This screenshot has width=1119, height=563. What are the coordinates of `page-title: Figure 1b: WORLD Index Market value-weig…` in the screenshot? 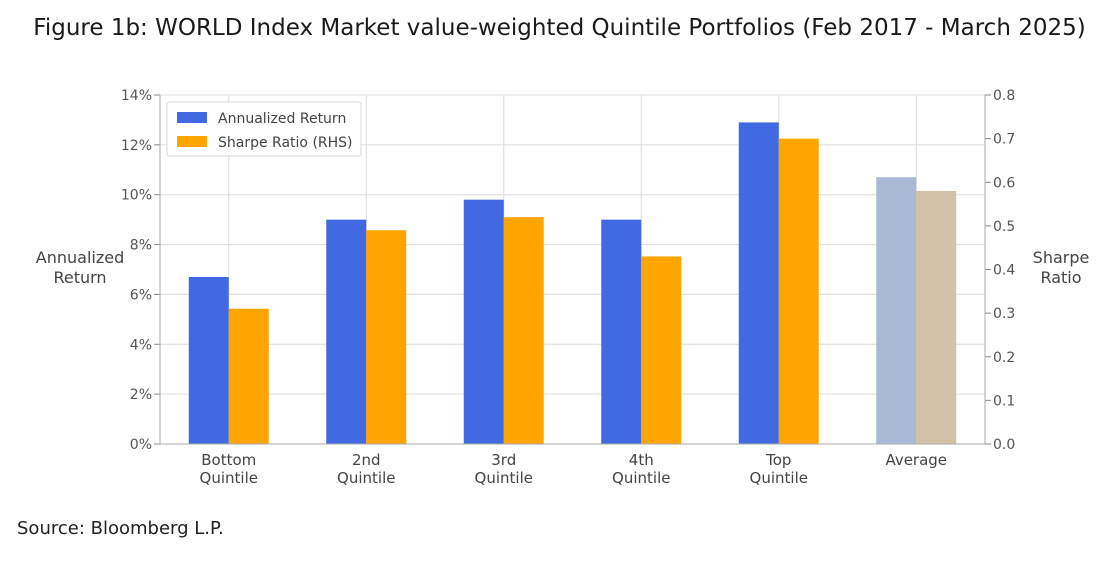 It's located at (559, 28).